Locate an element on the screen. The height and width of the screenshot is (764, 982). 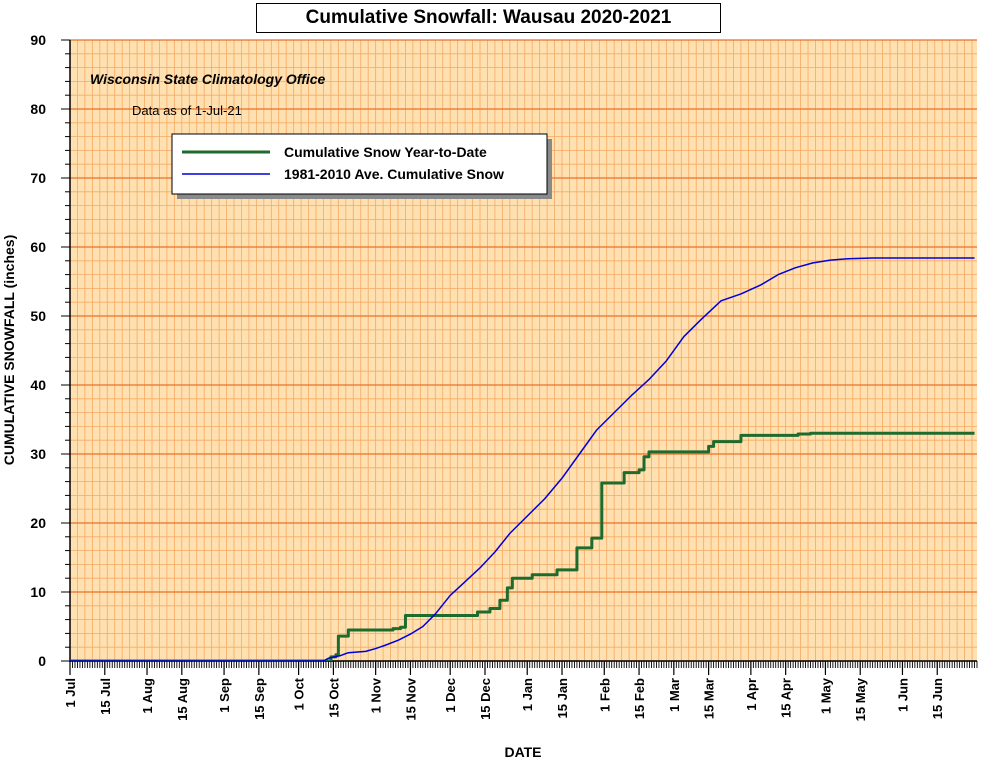
y-tick-label: 50 is located at coordinates (38, 316).